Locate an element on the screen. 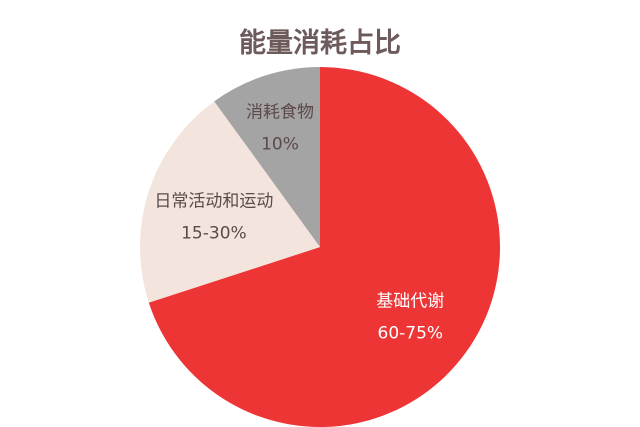 Image resolution: width=640 pixels, height=427 pixels. slice-value-1: 60-75% is located at coordinates (411, 334).